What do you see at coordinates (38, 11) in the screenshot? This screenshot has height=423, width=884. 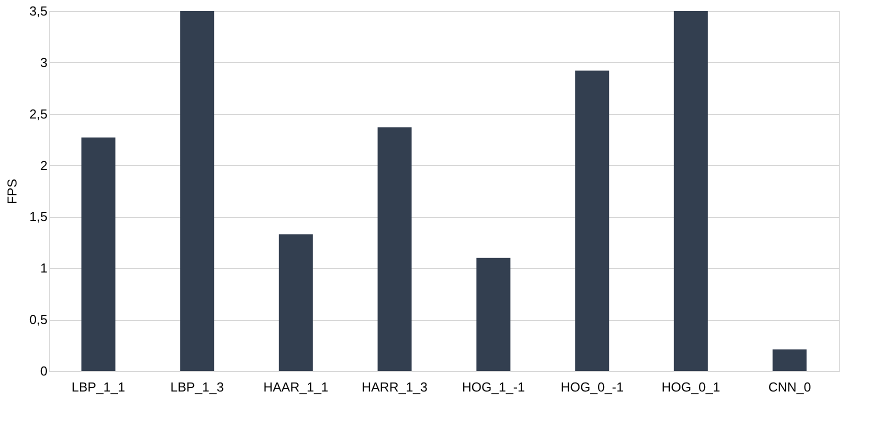 I see `y-tick-label: 3,5` at bounding box center [38, 11].